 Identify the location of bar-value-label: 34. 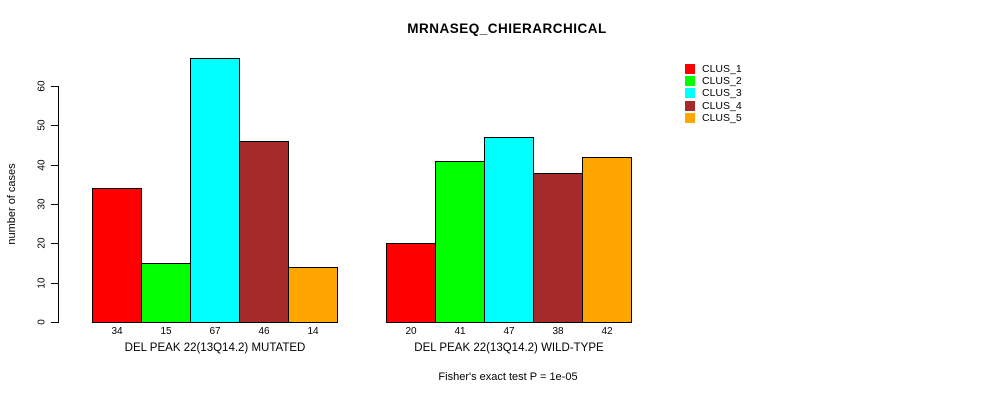
(117, 331).